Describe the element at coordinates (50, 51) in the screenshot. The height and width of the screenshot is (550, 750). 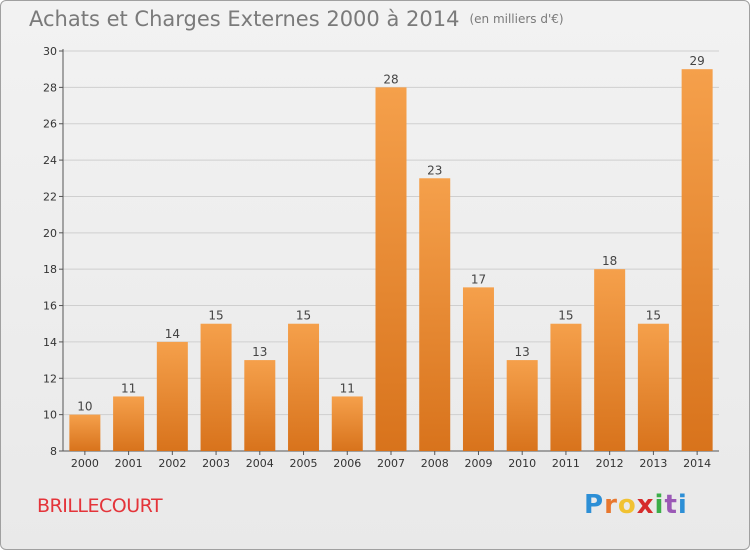
I see `y-tick-label: 30` at that location.